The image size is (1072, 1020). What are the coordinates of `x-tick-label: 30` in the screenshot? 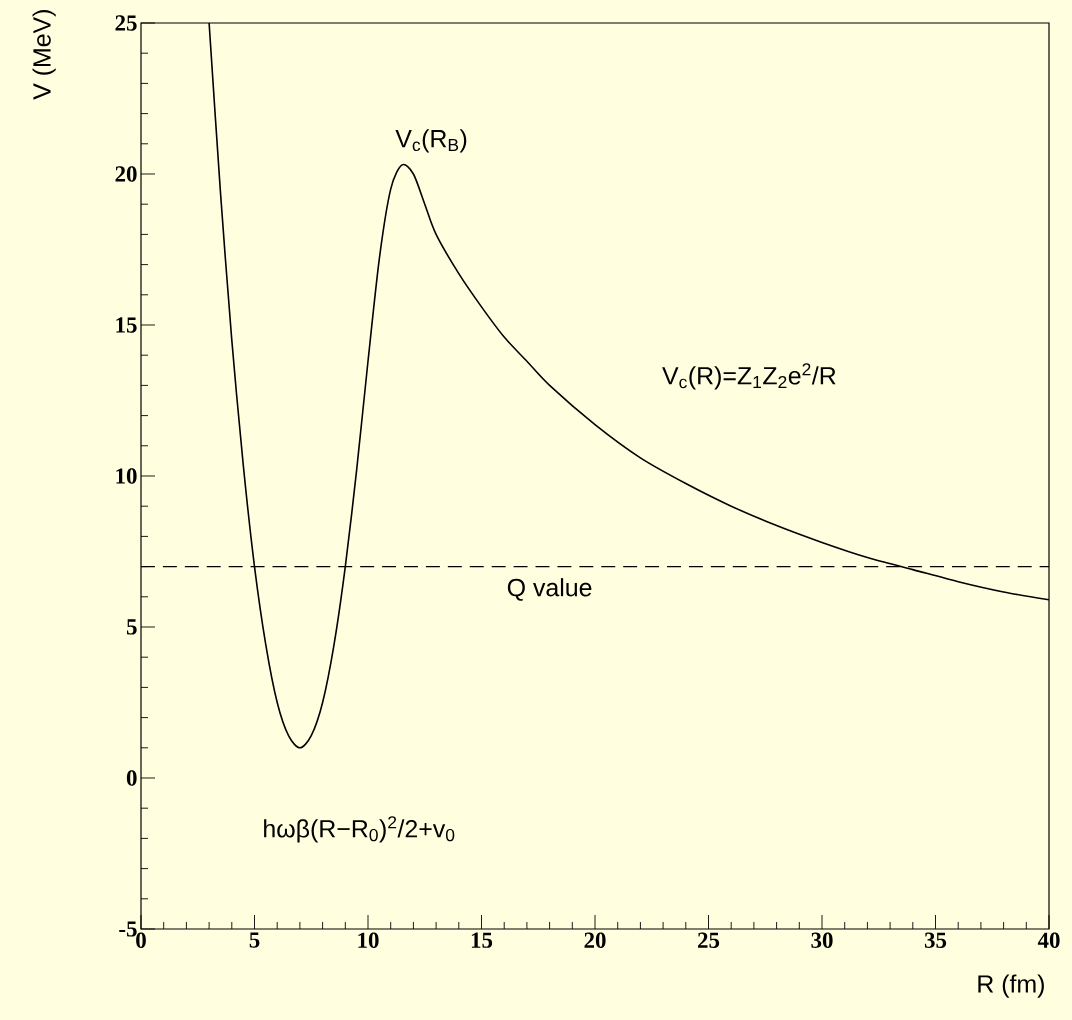 It's located at (822, 940).